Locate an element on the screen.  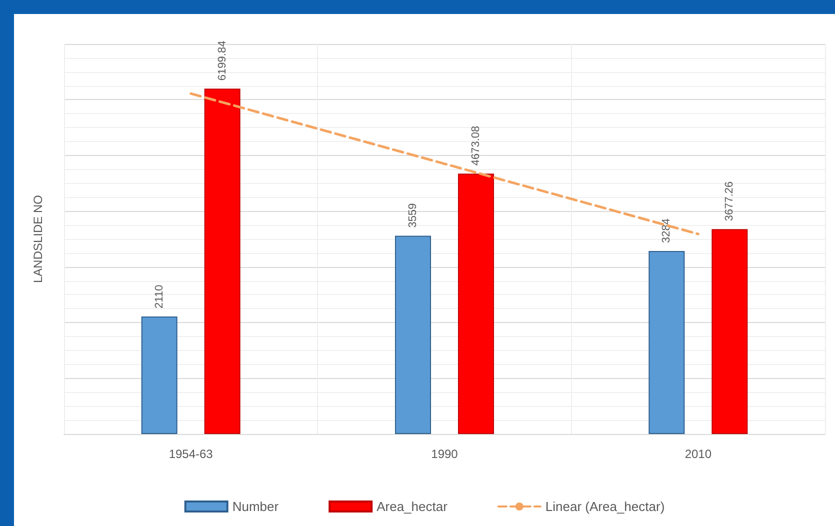
data-label: 2110 is located at coordinates (159, 296).